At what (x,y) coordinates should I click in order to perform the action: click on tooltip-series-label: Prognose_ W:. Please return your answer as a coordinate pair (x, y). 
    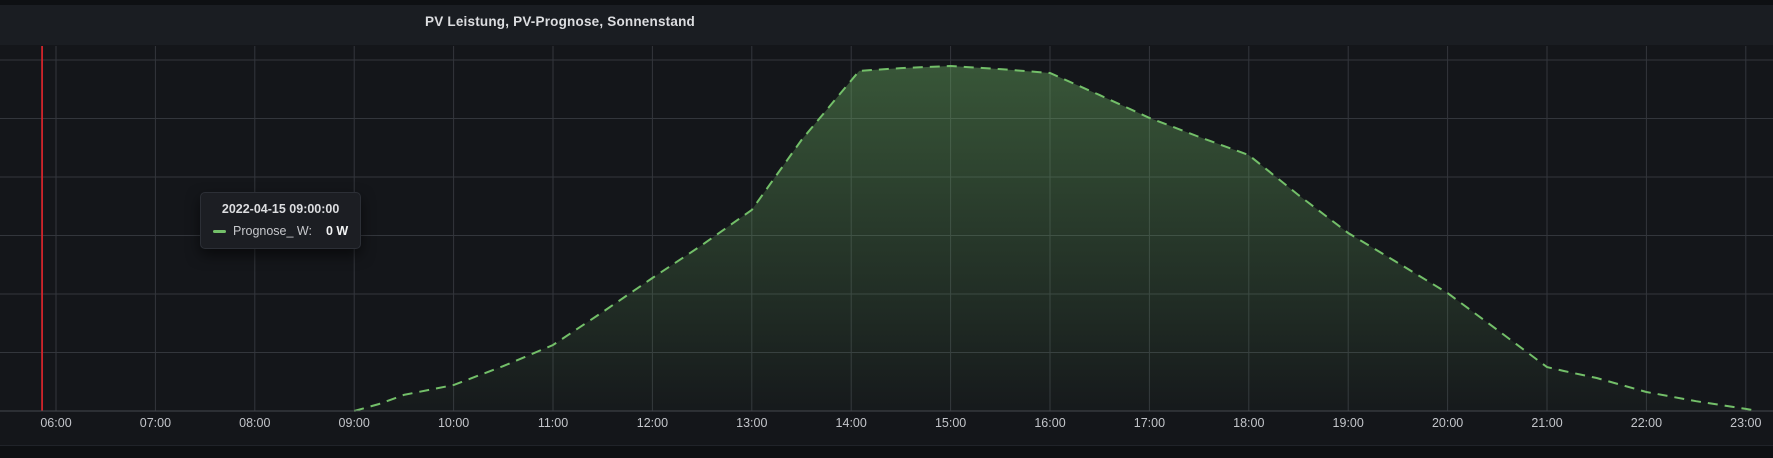
    Looking at the image, I should click on (272, 231).